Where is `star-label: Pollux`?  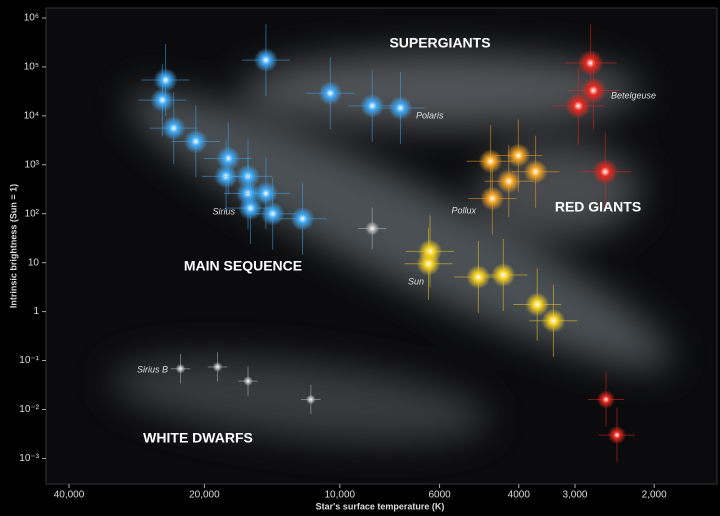 star-label: Pollux is located at coordinates (463, 210).